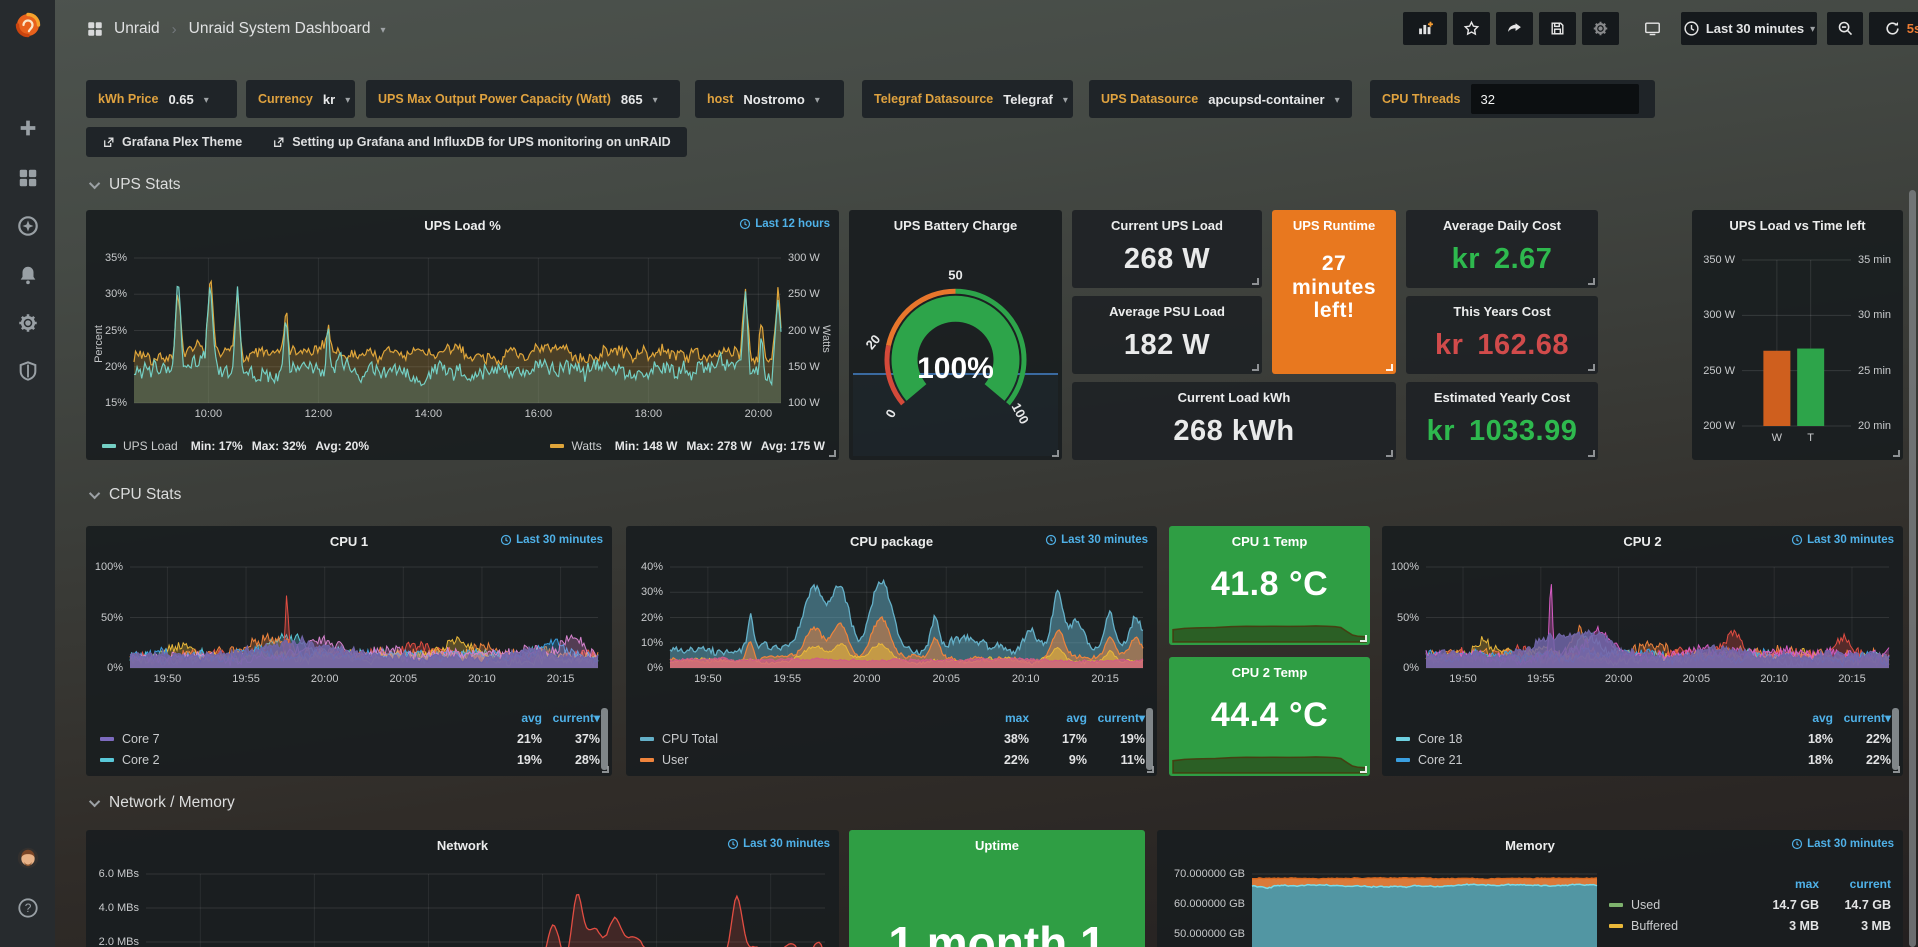 This screenshot has height=947, width=1918. What do you see at coordinates (28, 128) in the screenshot?
I see `create-icon` at bounding box center [28, 128].